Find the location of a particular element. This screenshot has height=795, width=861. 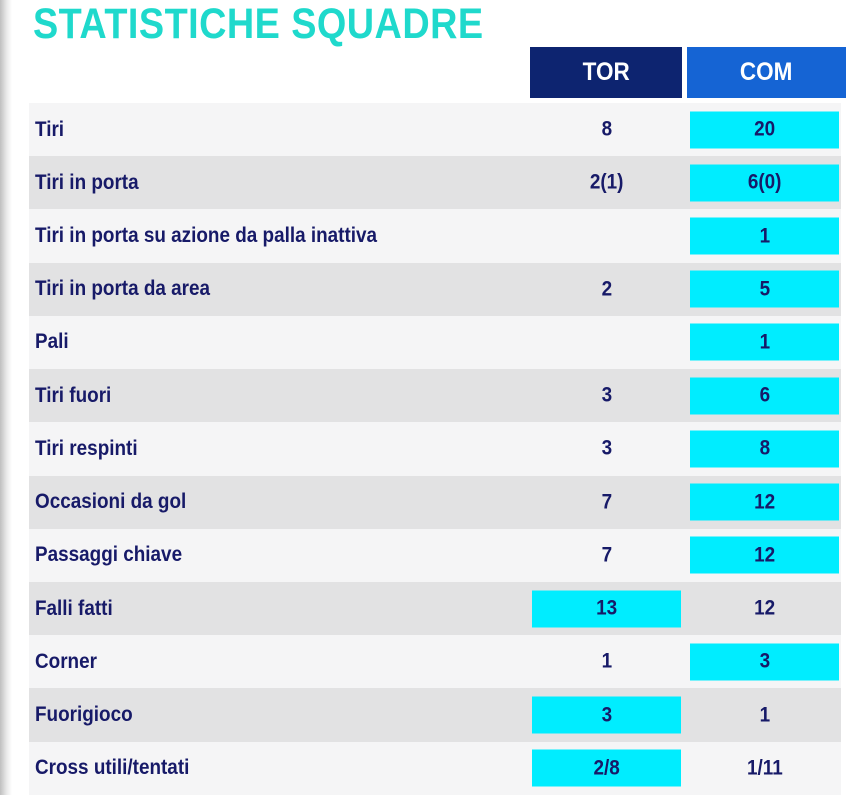

com-value: 1/11 is located at coordinates (764, 768).